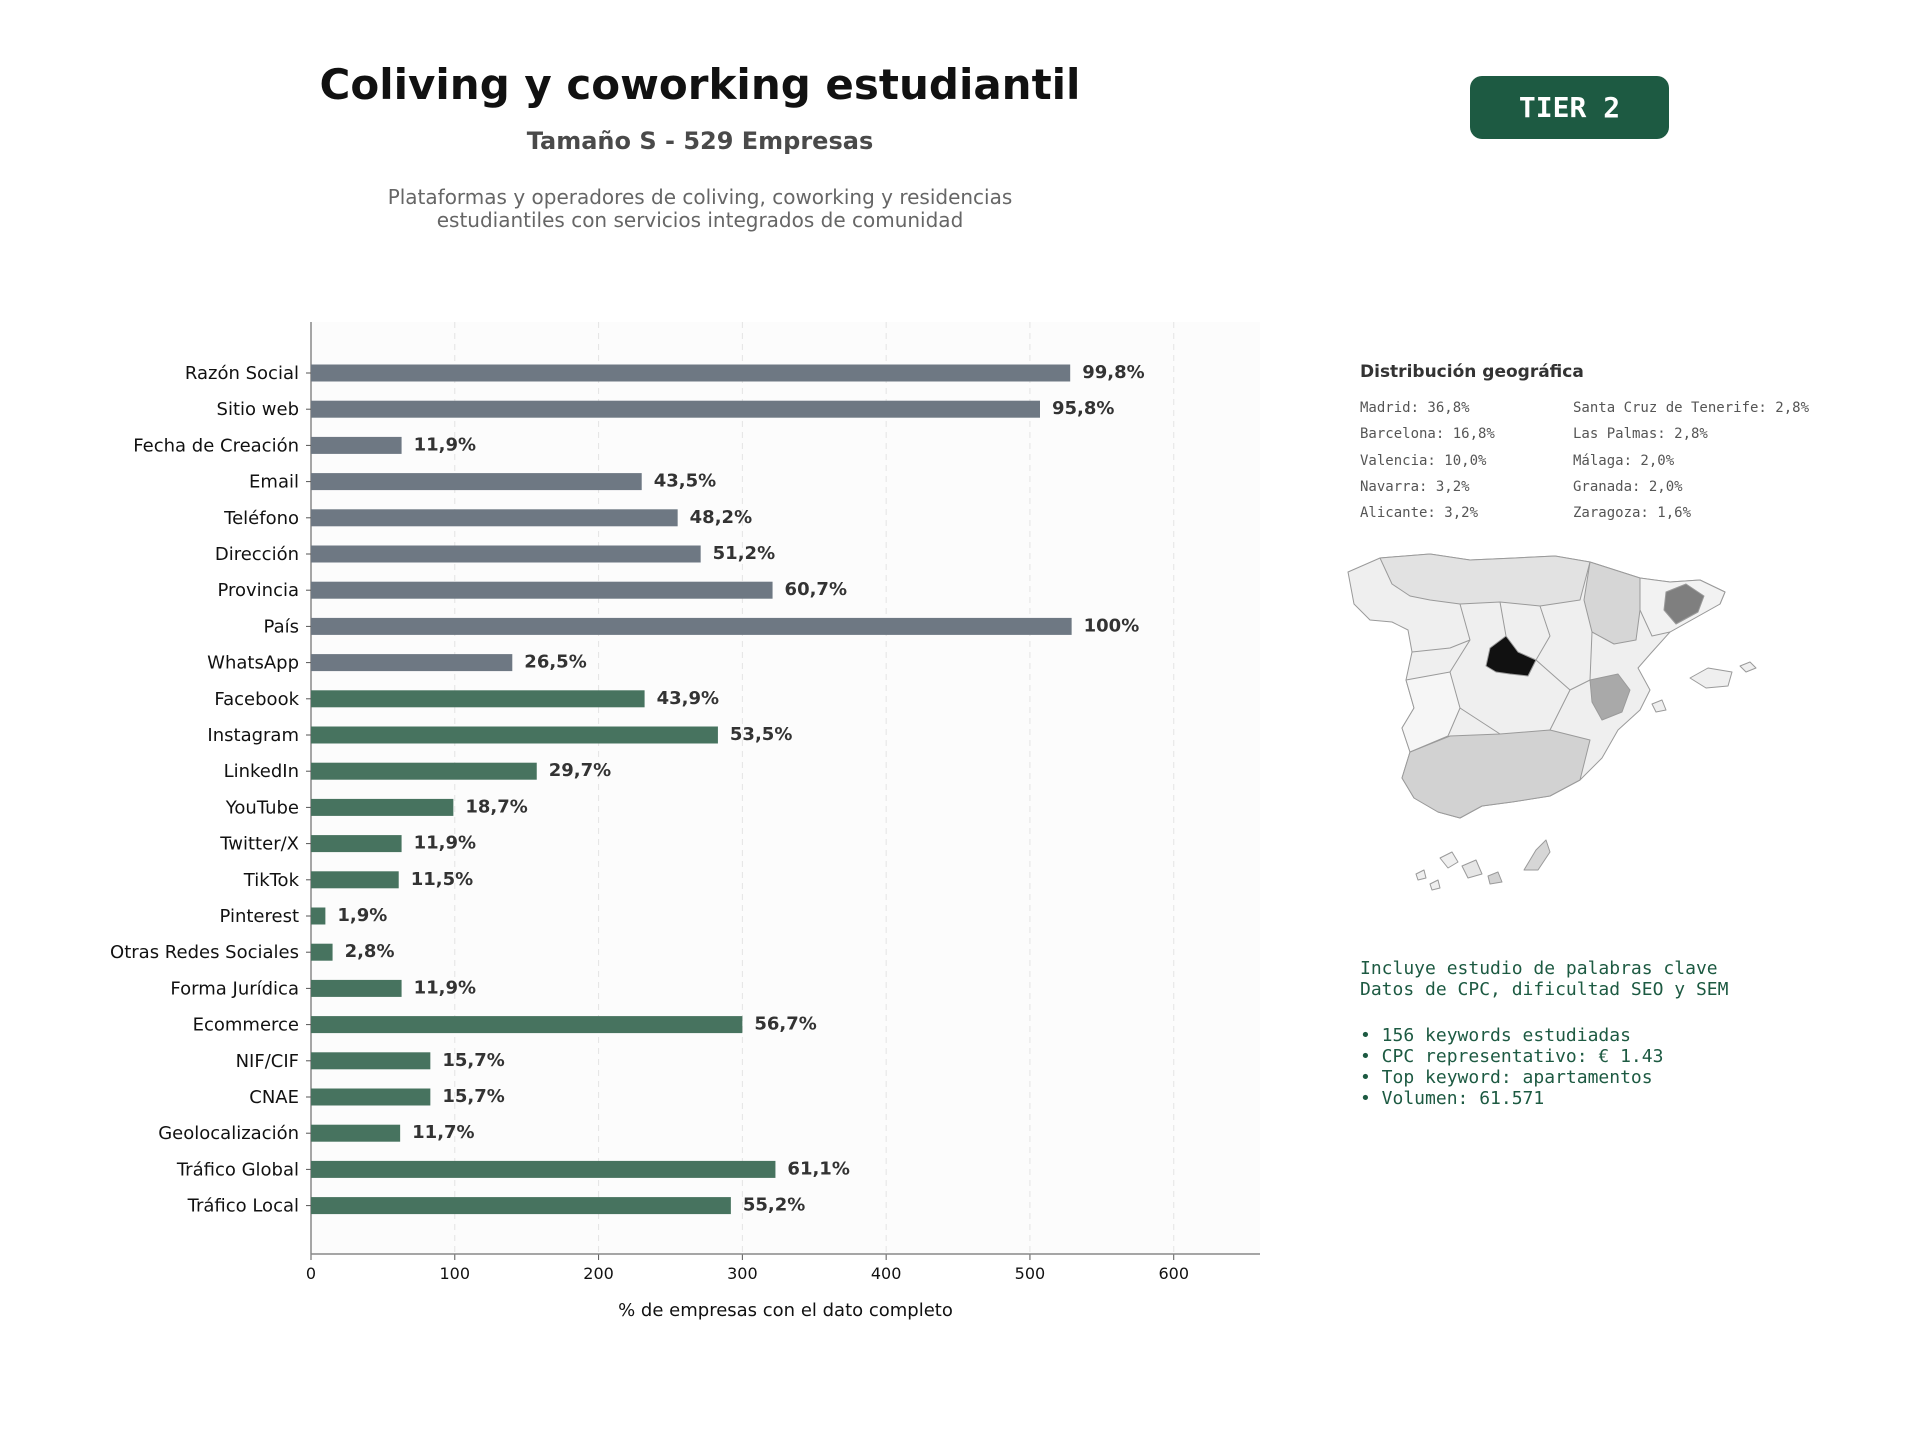  What do you see at coordinates (1640, 434) in the screenshot?
I see `geo-item: Las Palmas: 2,8%` at bounding box center [1640, 434].